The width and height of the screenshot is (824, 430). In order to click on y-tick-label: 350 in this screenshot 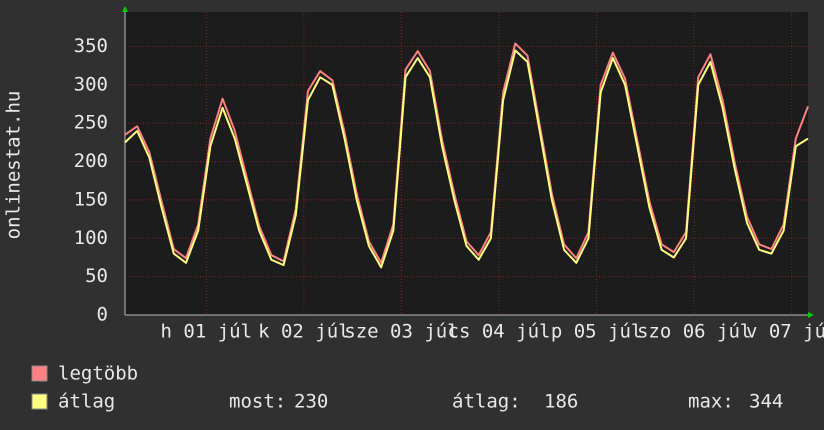, I will do `click(91, 46)`.